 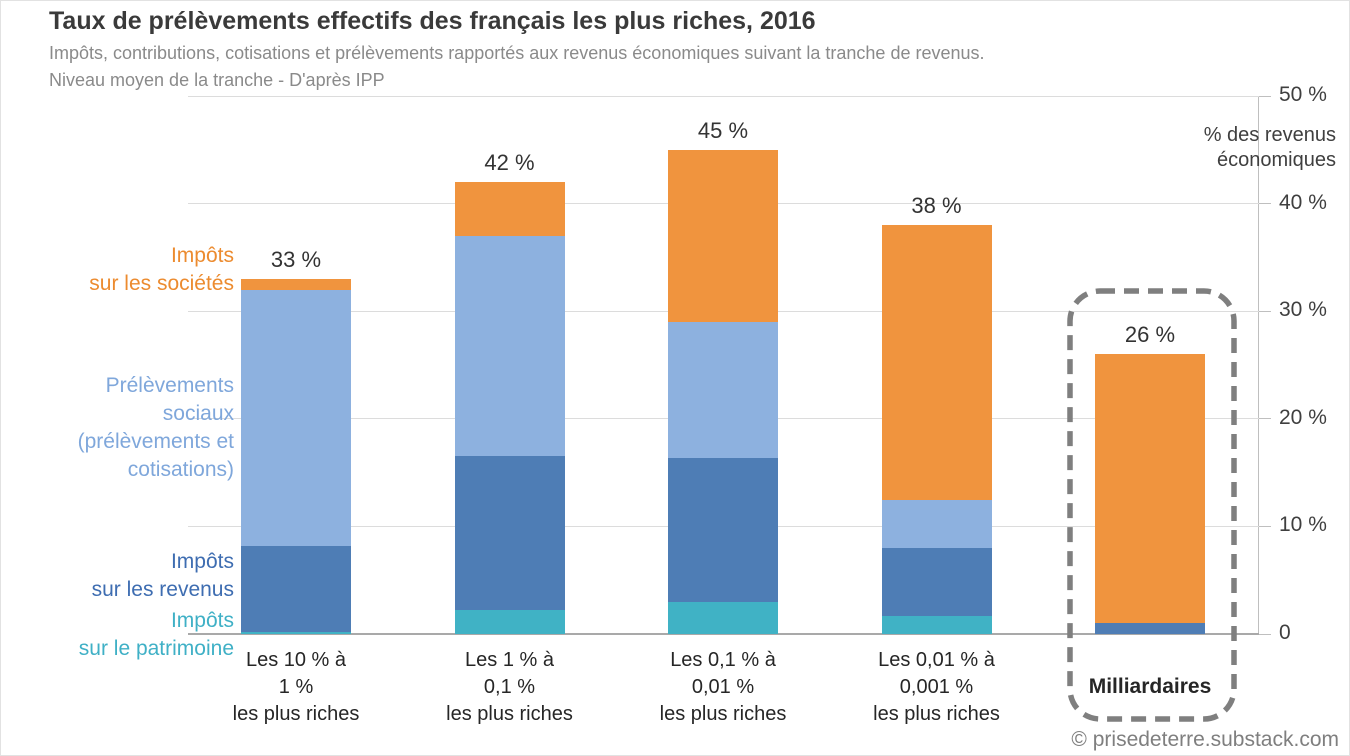 What do you see at coordinates (117, 270) in the screenshot?
I see `legend-item-societes: Impôts sur les sociétés` at bounding box center [117, 270].